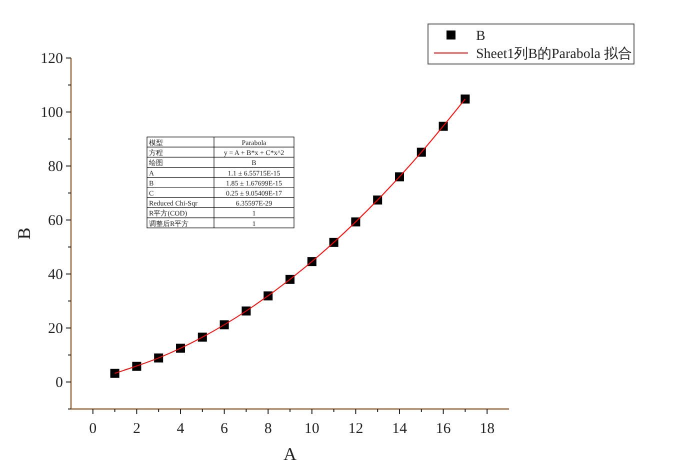 The width and height of the screenshot is (680, 476). I want to click on legend-label: Sheet1列B的Parabola 拟合, so click(554, 54).